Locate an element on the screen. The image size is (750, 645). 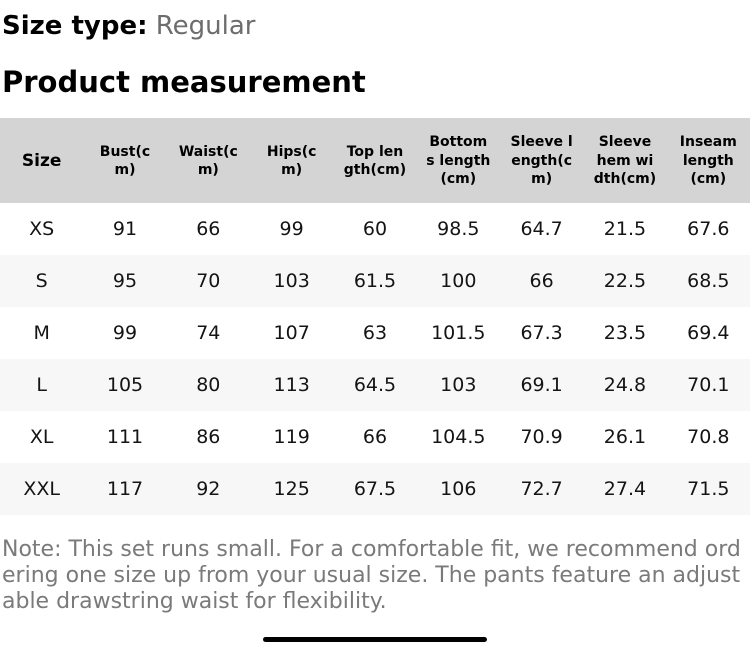
measurement-cell: 117 is located at coordinates (125, 489).